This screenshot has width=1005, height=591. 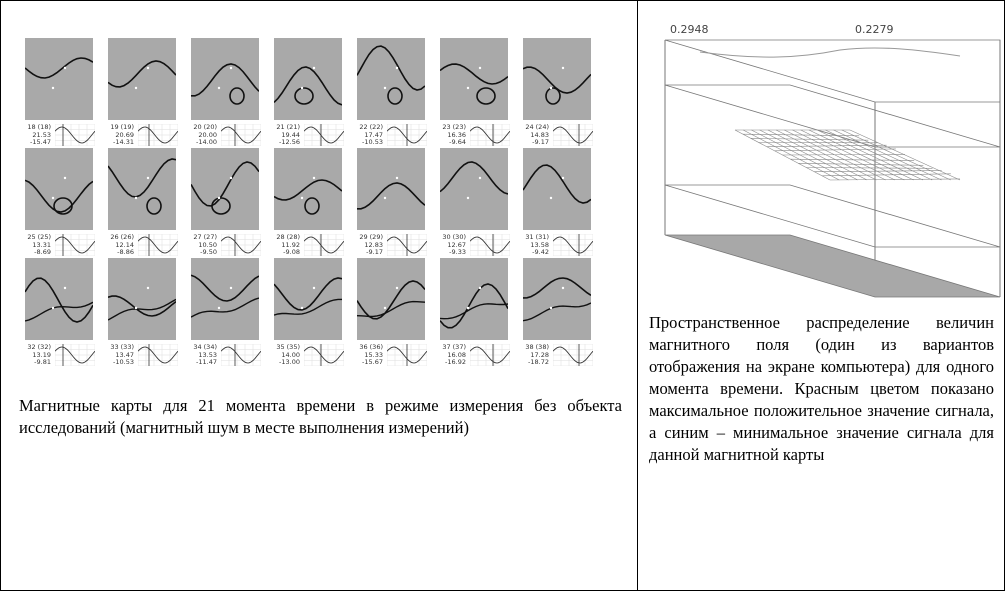 What do you see at coordinates (41, 354) in the screenshot?
I see `map-label-line: 13.19` at bounding box center [41, 354].